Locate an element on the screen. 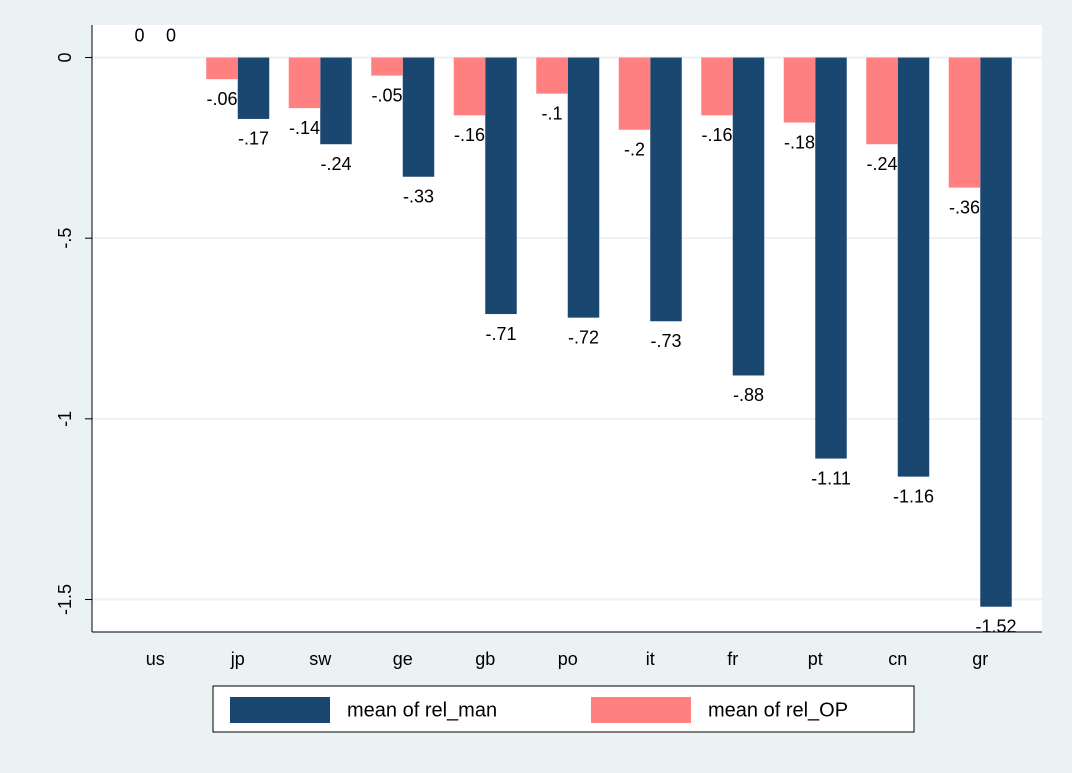 The width and height of the screenshot is (1072, 773). legend-label: mean of rel_man is located at coordinates (422, 710).